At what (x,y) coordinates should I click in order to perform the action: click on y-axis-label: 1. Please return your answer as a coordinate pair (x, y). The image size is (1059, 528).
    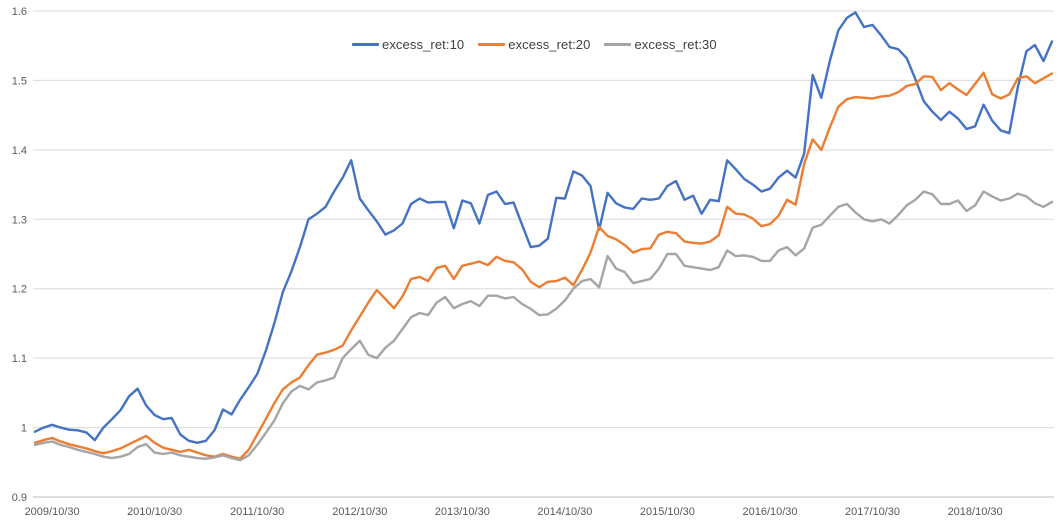
    Looking at the image, I should click on (24, 429).